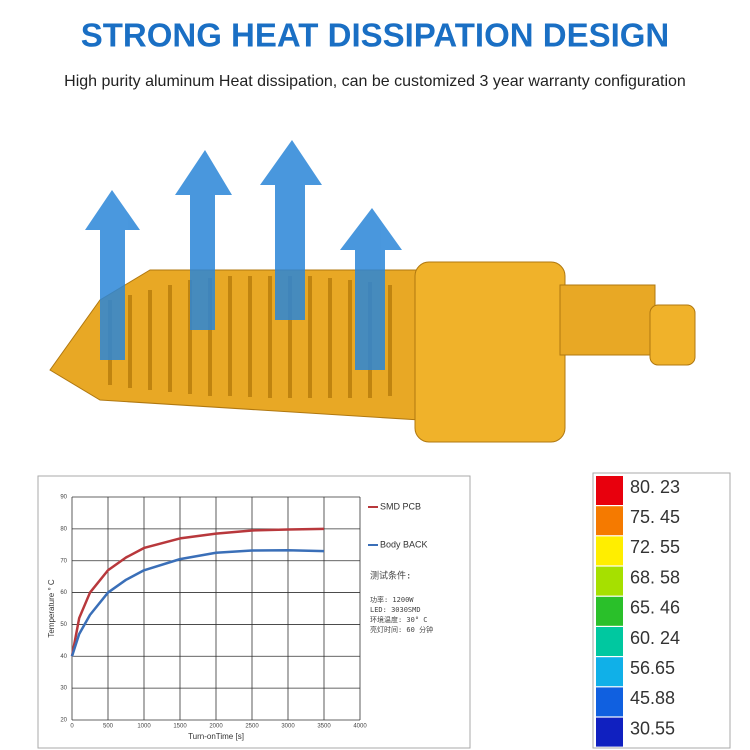 The width and height of the screenshot is (750, 750). I want to click on x-tick-label: 2500, so click(252, 727).